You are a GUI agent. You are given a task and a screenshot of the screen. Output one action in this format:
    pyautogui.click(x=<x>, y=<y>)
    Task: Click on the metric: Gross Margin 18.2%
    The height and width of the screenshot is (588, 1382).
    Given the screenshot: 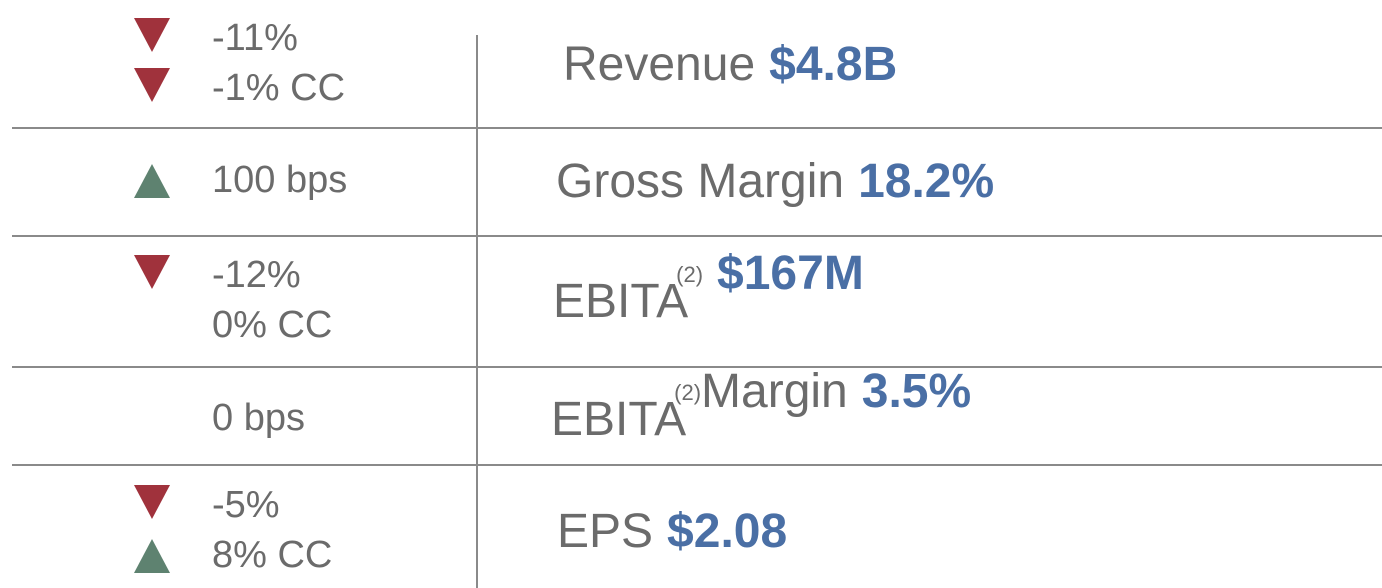 What is the action you would take?
    pyautogui.click(x=775, y=181)
    